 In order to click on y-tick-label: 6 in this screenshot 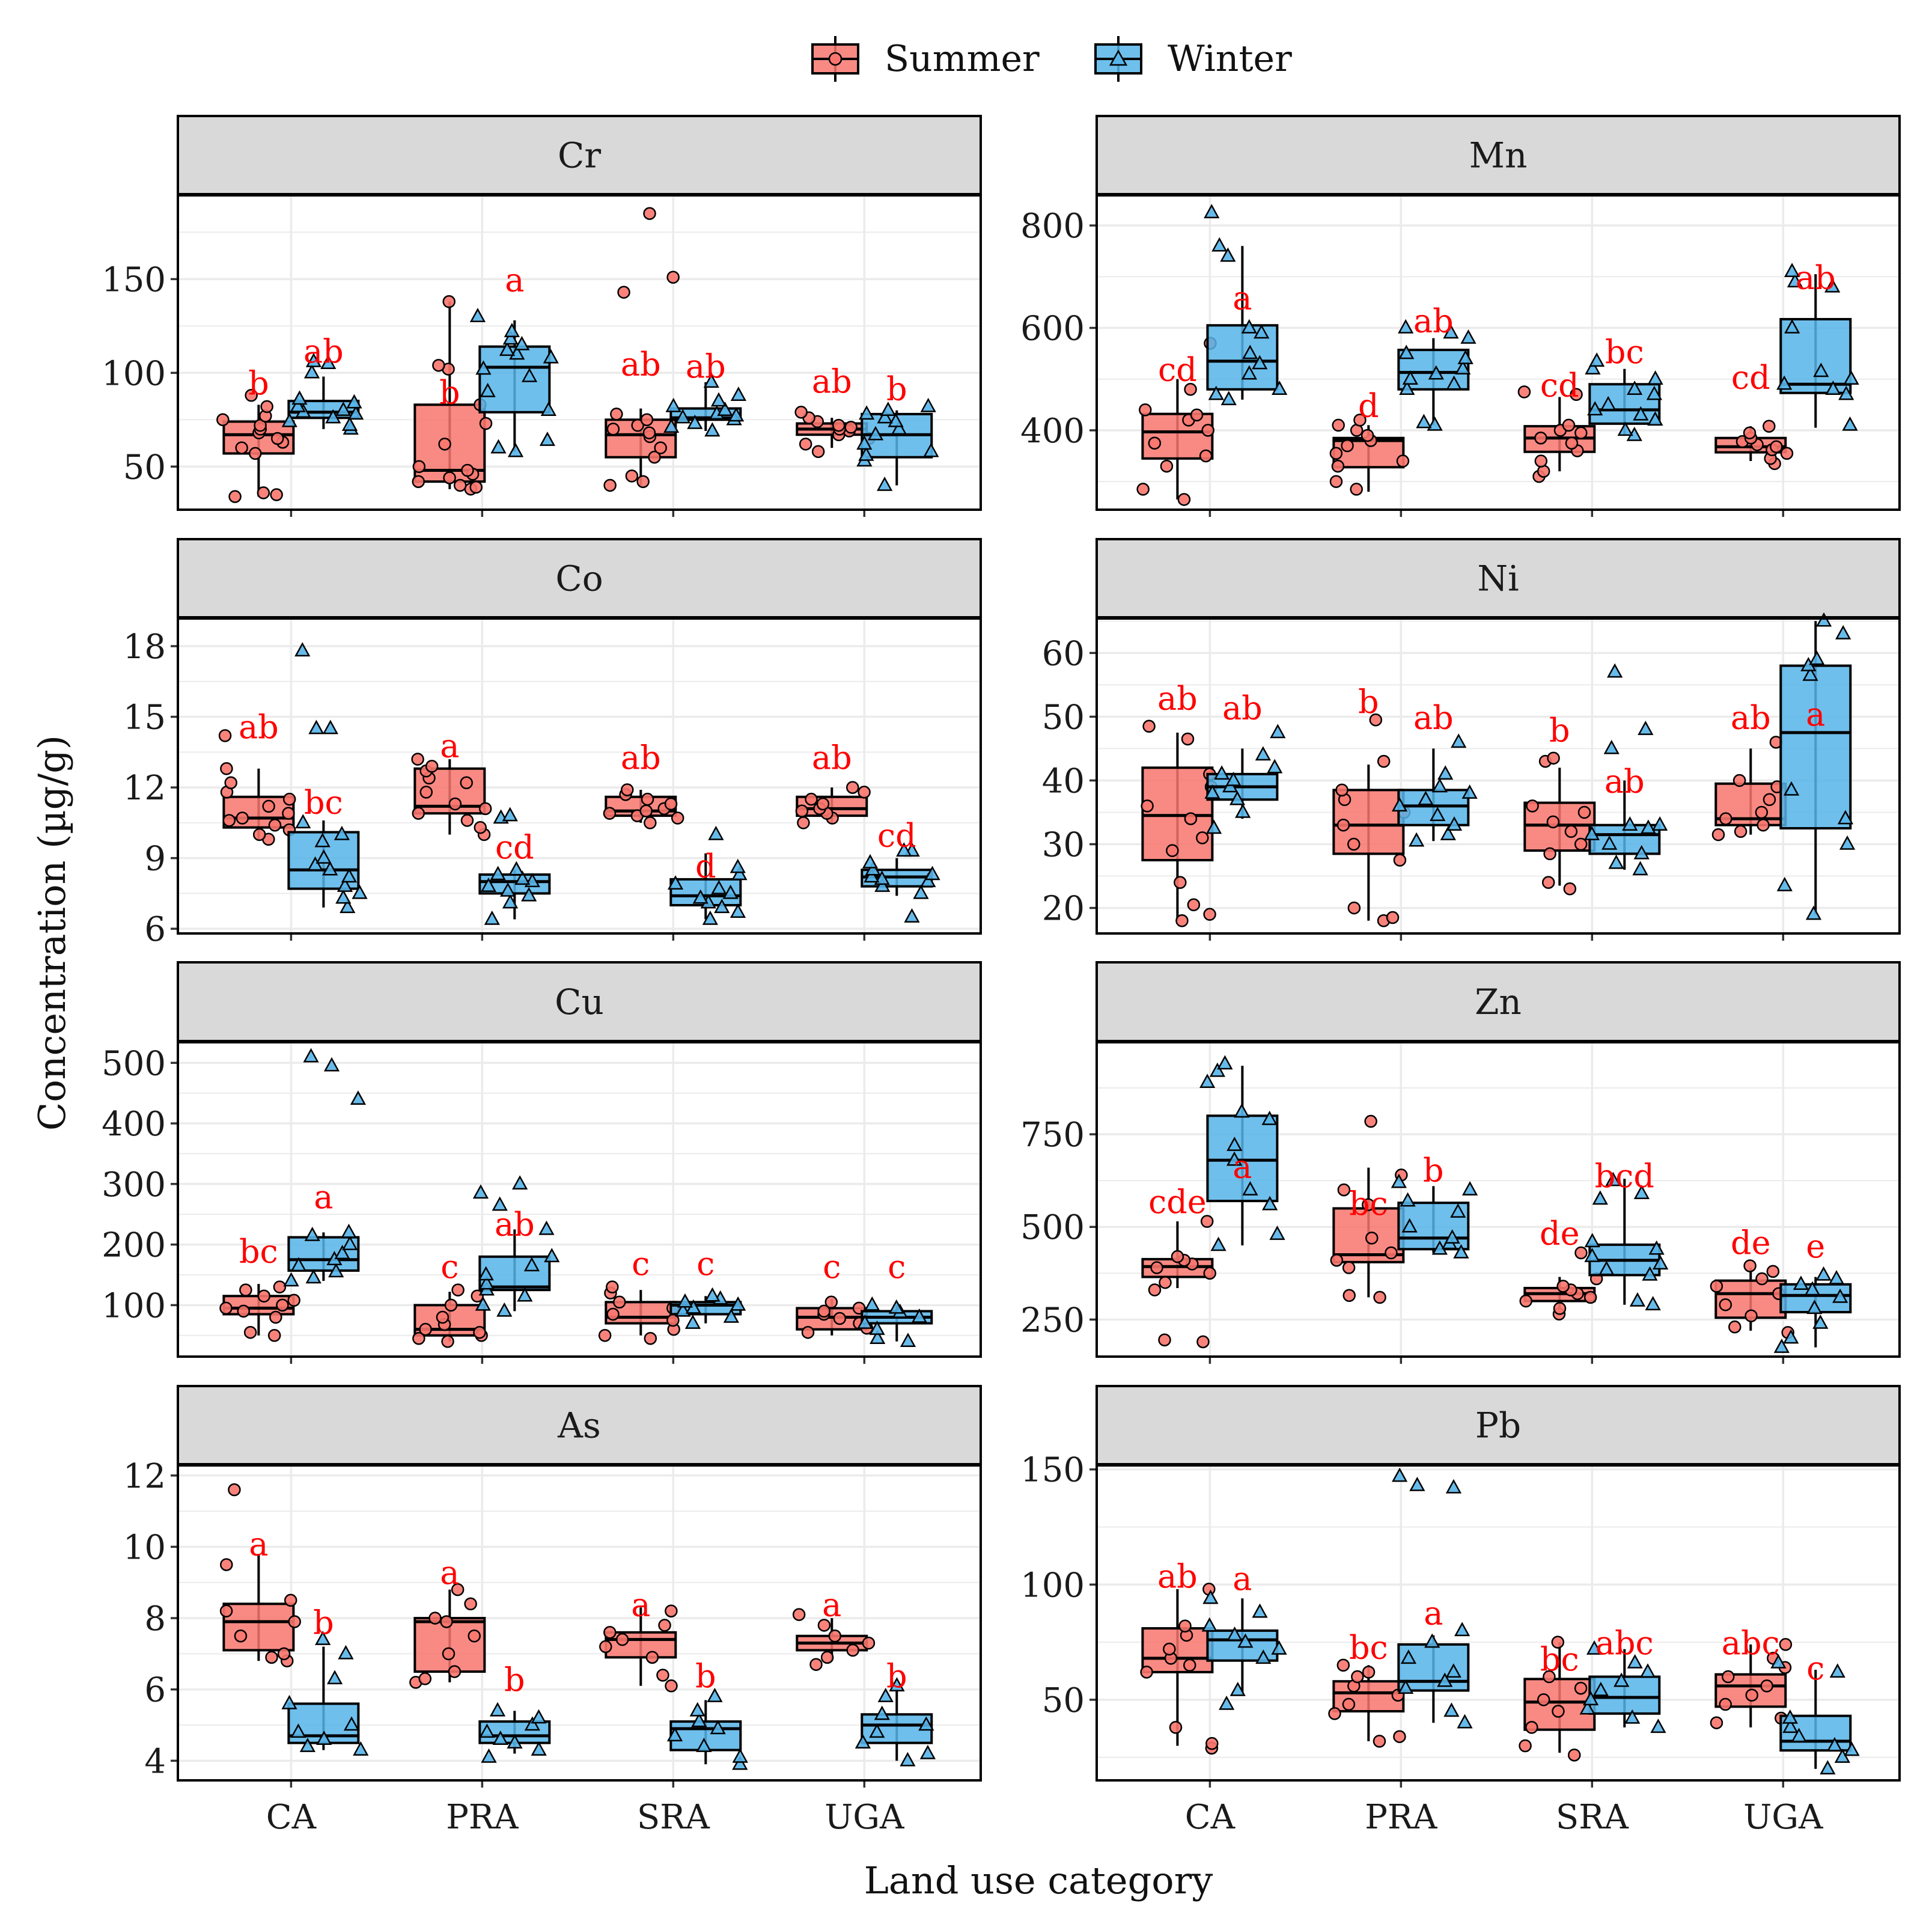, I will do `click(155, 929)`.